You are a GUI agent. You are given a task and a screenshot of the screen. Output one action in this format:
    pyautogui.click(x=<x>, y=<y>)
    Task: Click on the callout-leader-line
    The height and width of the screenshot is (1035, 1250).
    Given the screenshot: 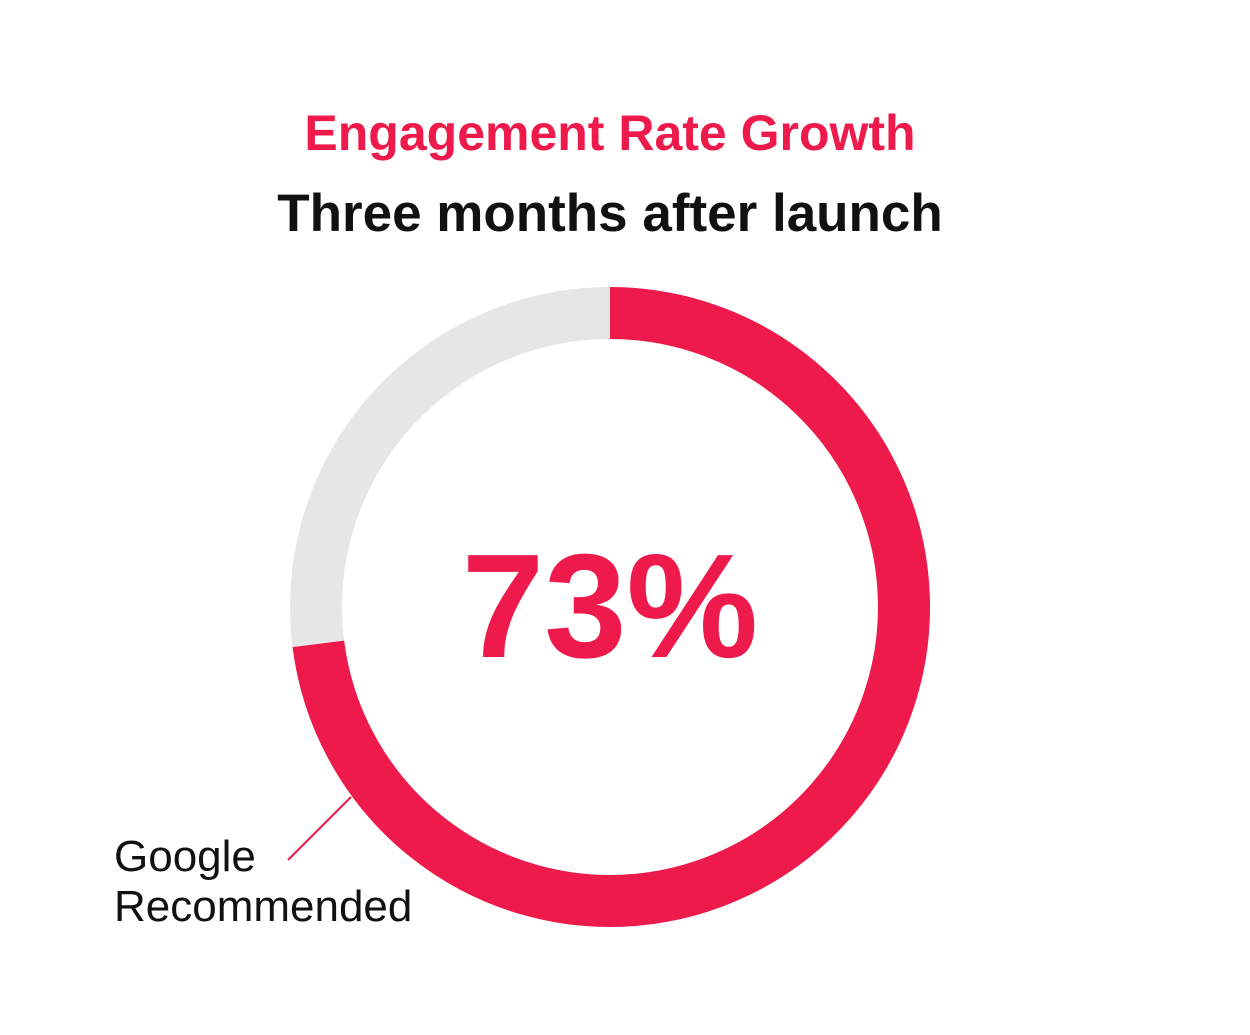 What is the action you would take?
    pyautogui.click(x=319, y=828)
    